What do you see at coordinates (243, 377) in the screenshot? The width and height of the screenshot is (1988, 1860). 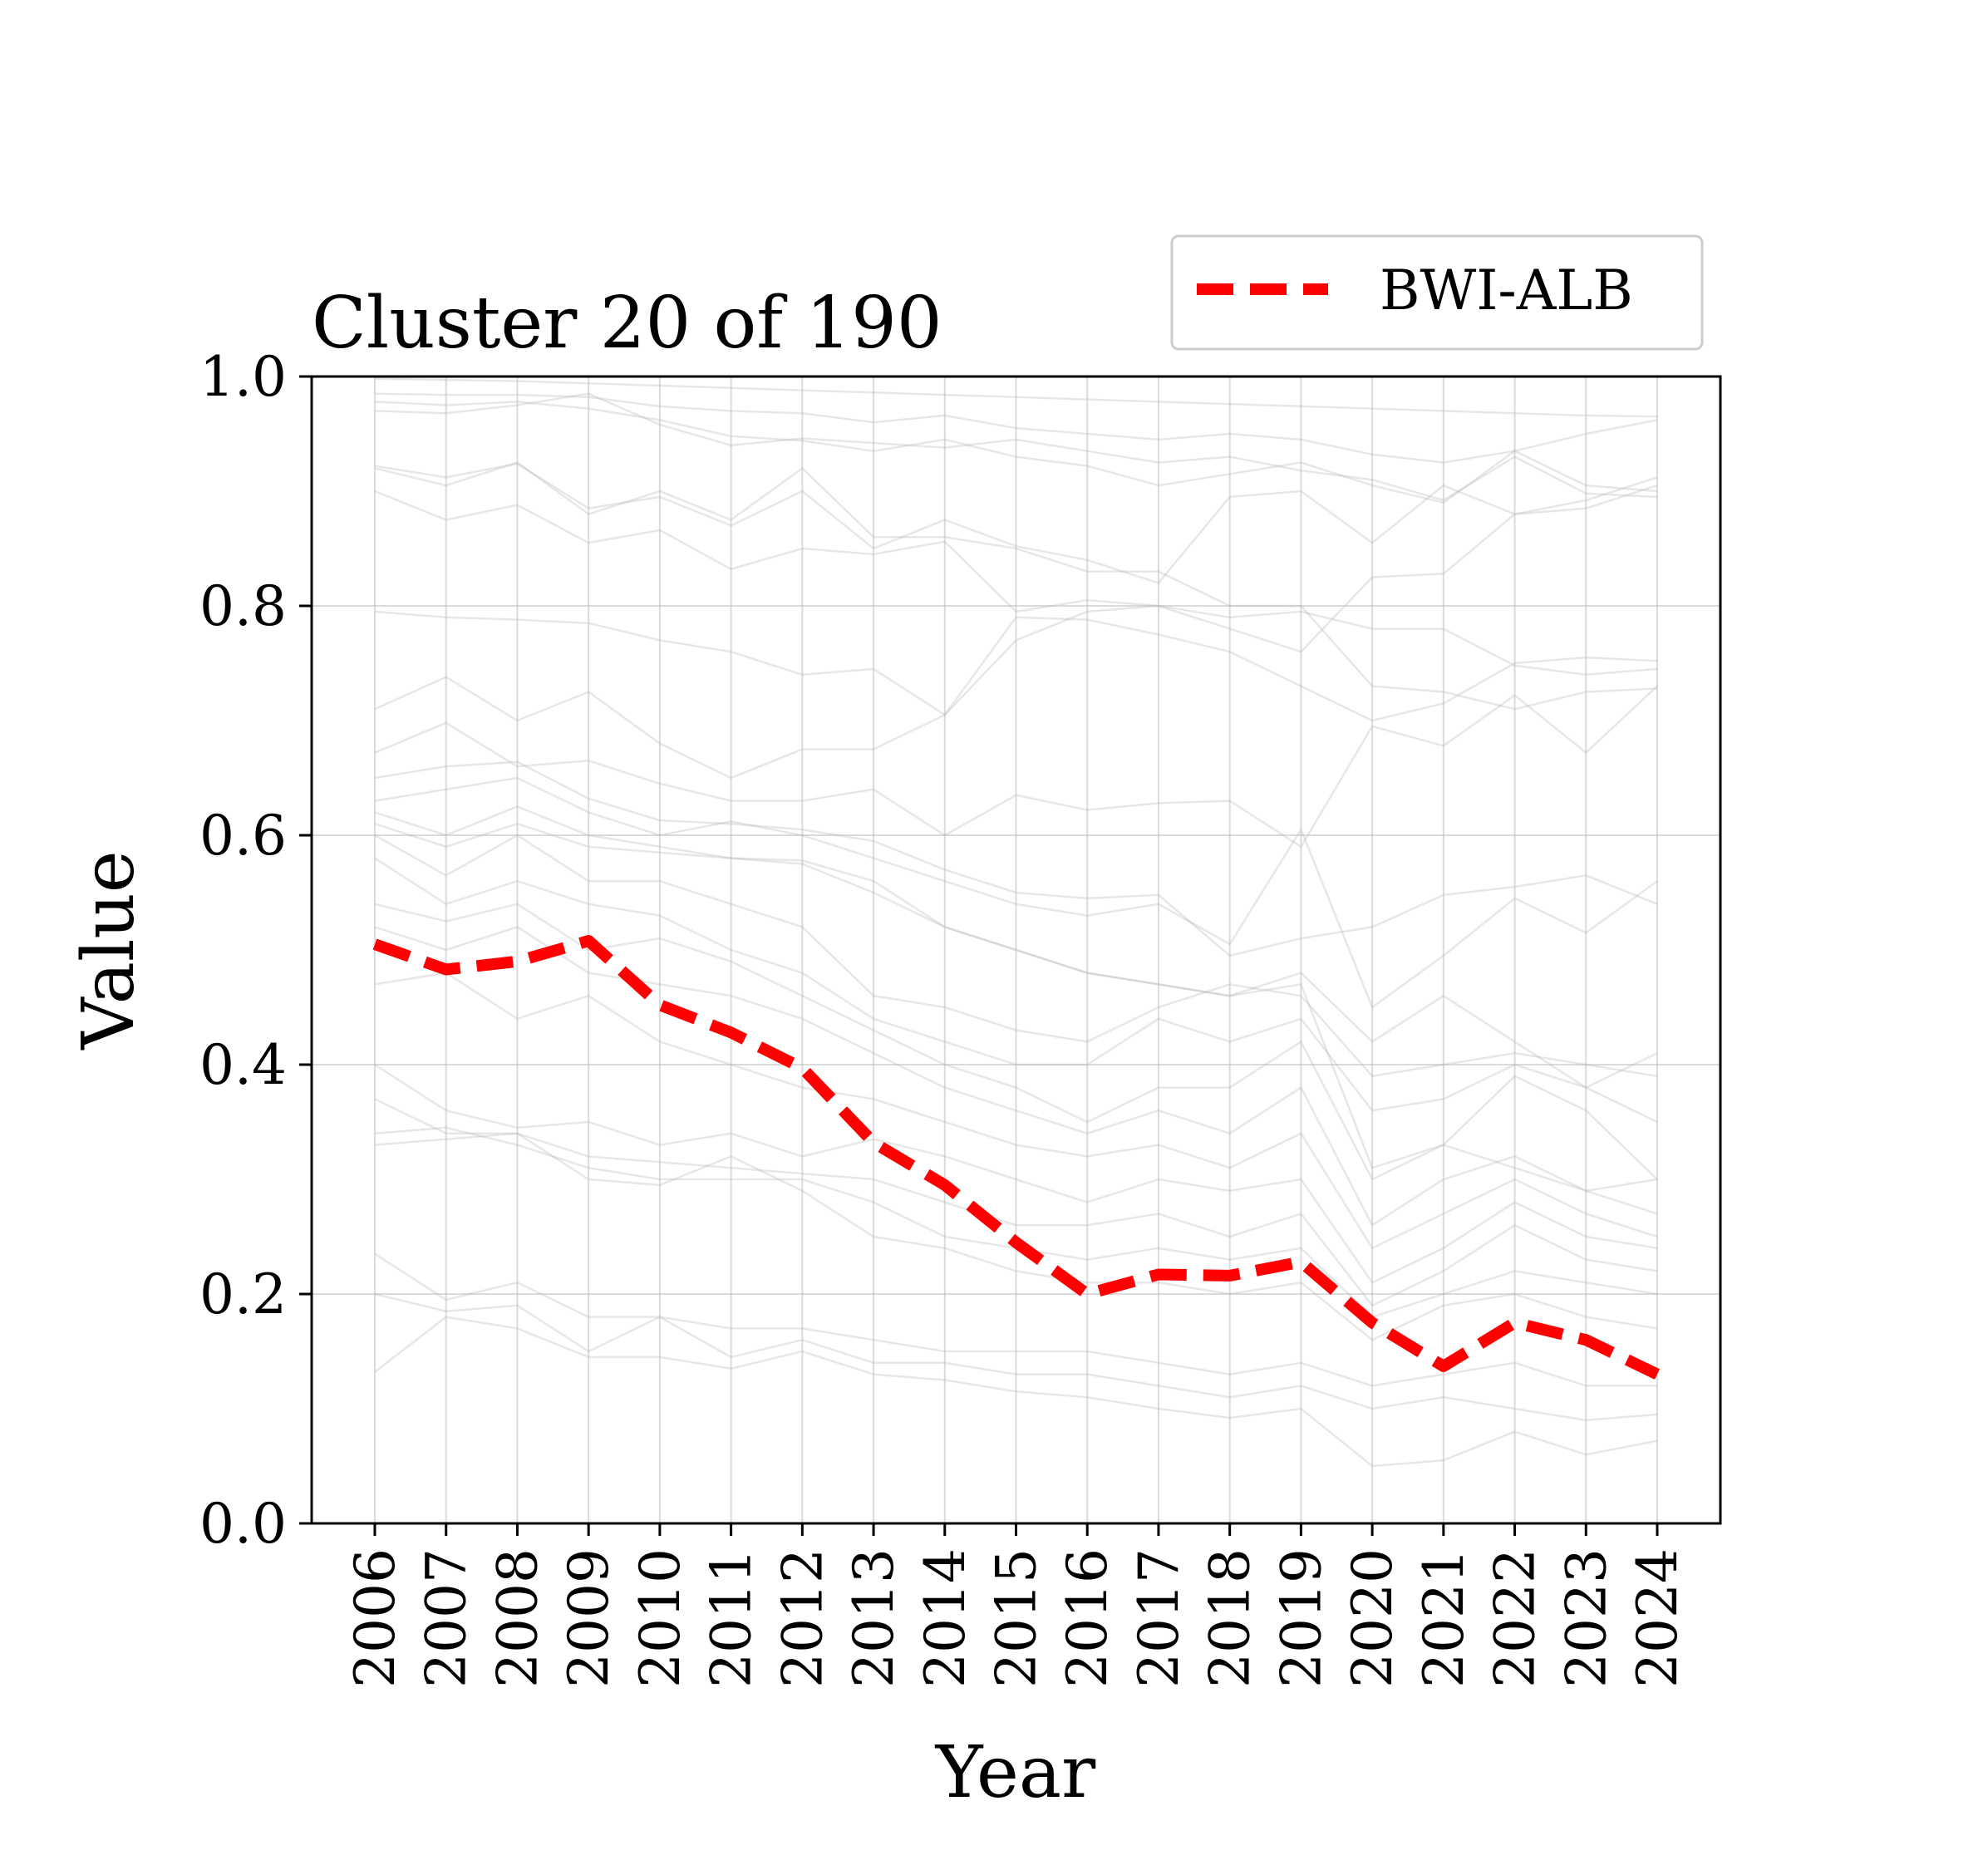 I see `y-tick-label: 1.0` at bounding box center [243, 377].